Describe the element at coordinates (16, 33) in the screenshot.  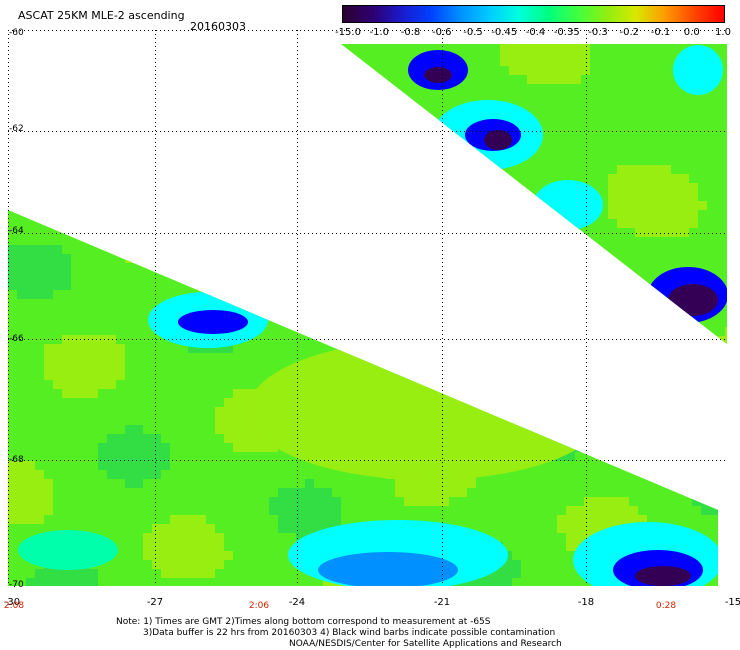
I see `latitude-label: -60` at that location.